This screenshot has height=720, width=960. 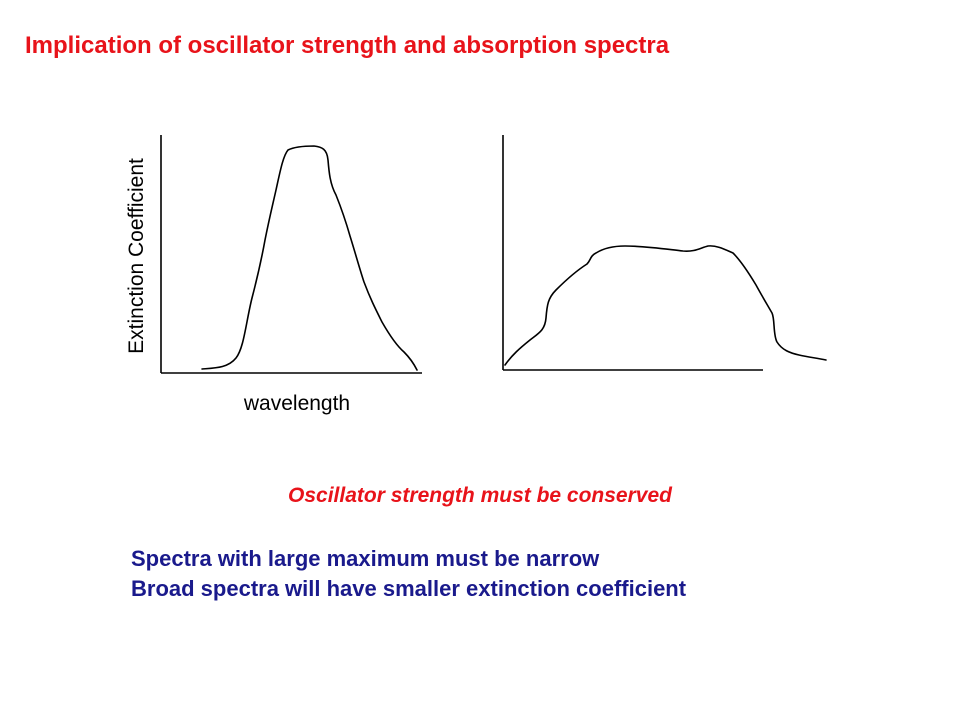 What do you see at coordinates (480, 495) in the screenshot?
I see `conservation-statement: Oscillator strength must be conserved` at bounding box center [480, 495].